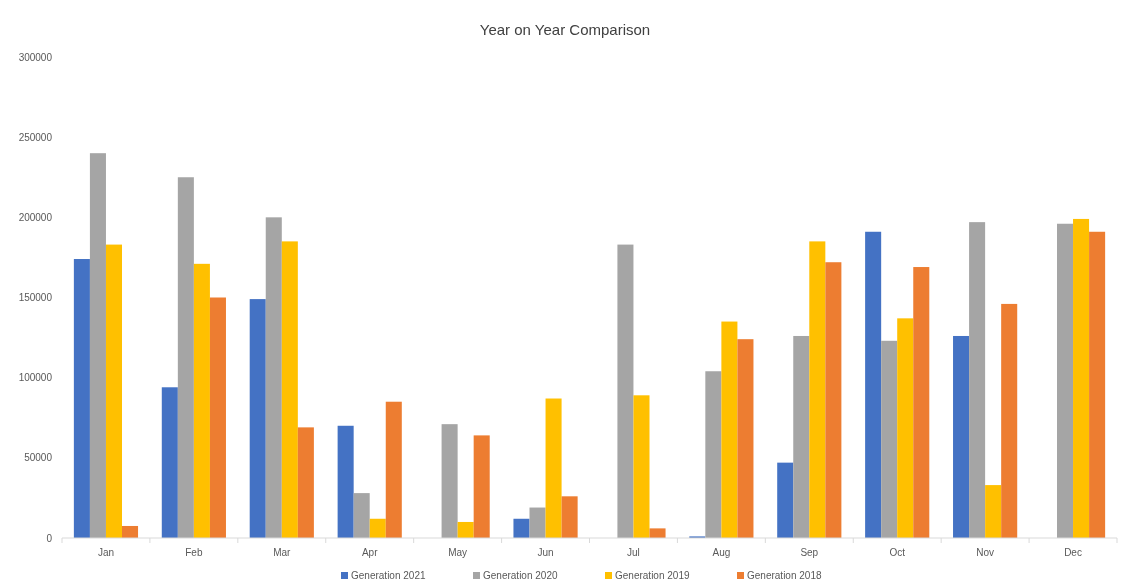 The height and width of the screenshot is (588, 1130). What do you see at coordinates (282, 552) in the screenshot?
I see `x-tick-label: Mar` at bounding box center [282, 552].